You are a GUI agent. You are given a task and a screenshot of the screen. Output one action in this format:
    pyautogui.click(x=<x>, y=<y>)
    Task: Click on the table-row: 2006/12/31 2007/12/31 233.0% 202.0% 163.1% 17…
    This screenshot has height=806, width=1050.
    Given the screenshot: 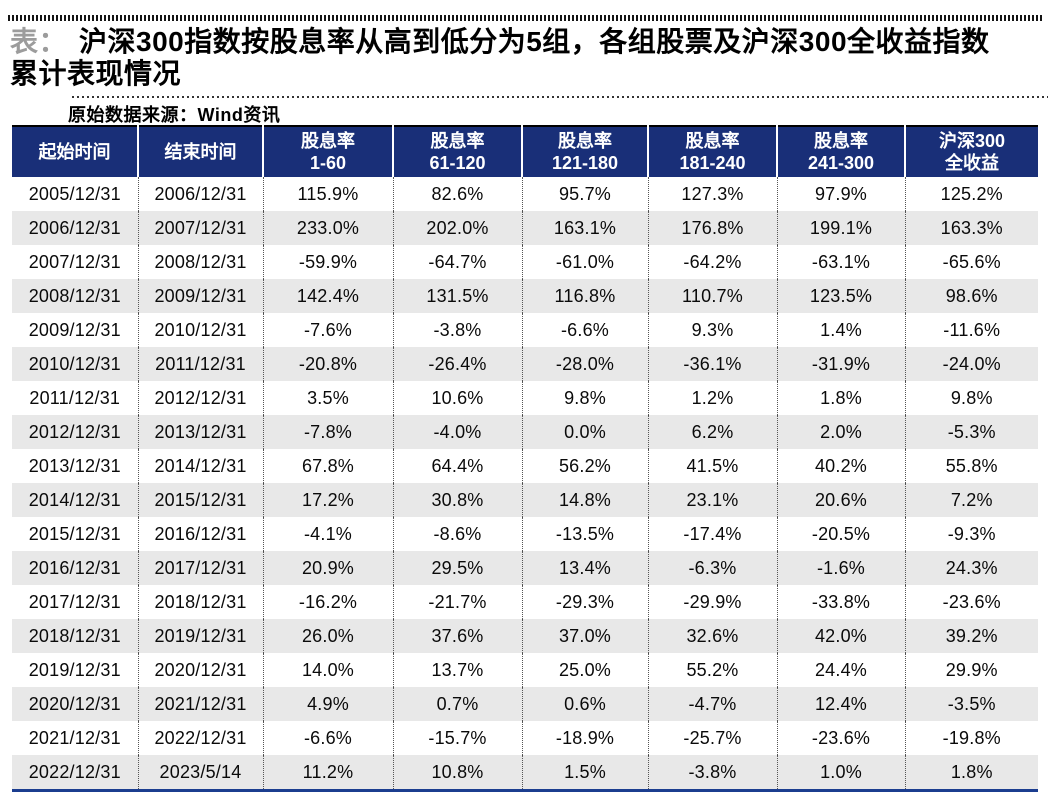 What is the action you would take?
    pyautogui.click(x=525, y=228)
    